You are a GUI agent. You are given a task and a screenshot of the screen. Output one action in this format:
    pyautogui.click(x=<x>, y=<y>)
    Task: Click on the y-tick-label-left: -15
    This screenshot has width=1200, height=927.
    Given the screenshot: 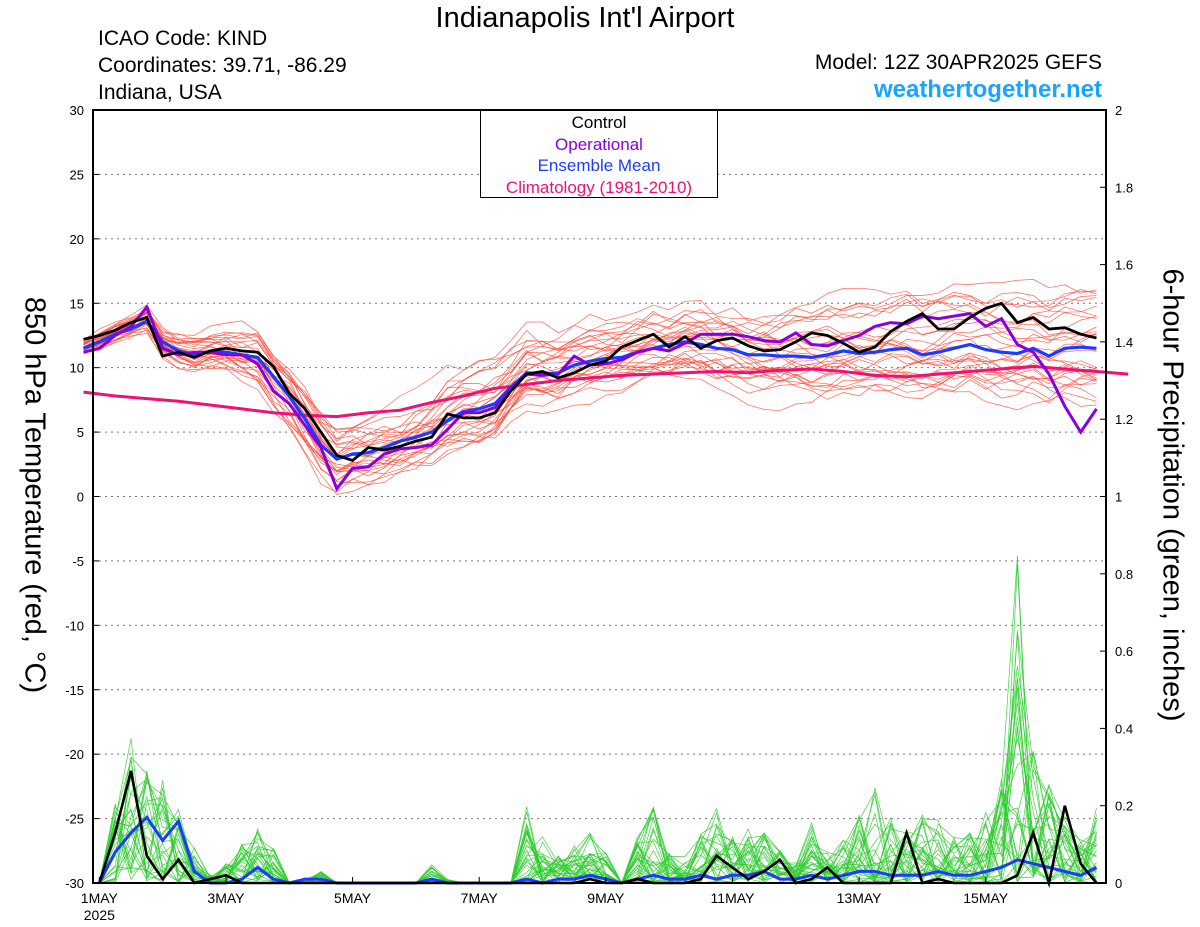 What is the action you would take?
    pyautogui.click(x=74, y=690)
    